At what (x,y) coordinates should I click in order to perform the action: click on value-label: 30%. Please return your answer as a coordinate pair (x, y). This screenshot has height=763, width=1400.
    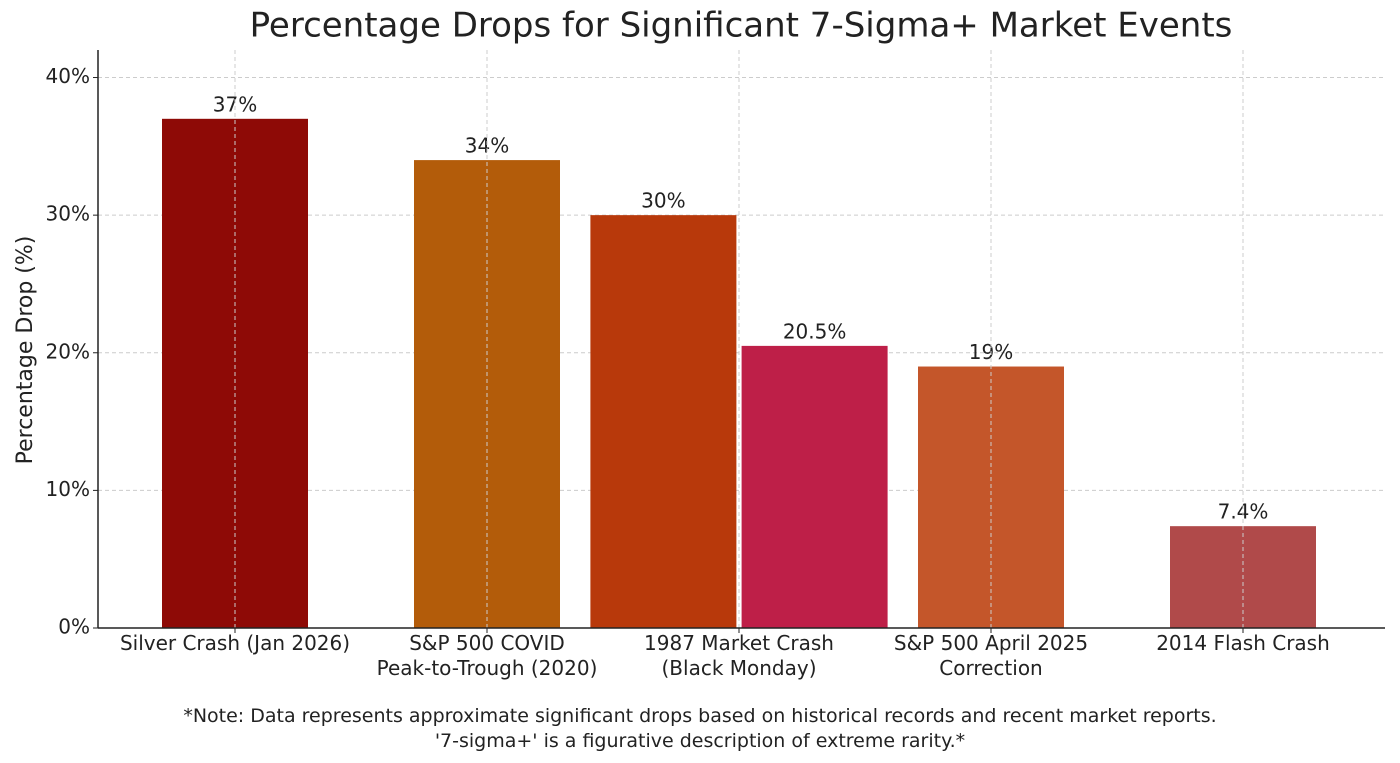
    Looking at the image, I should click on (663, 201).